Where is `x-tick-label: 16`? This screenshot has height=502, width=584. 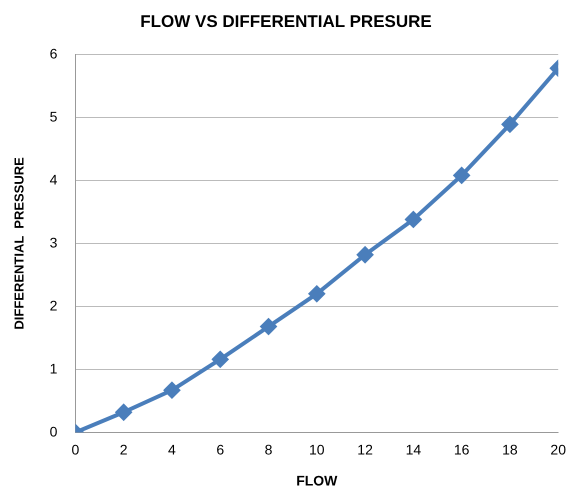
x-tick-label: 16 is located at coordinates (462, 450).